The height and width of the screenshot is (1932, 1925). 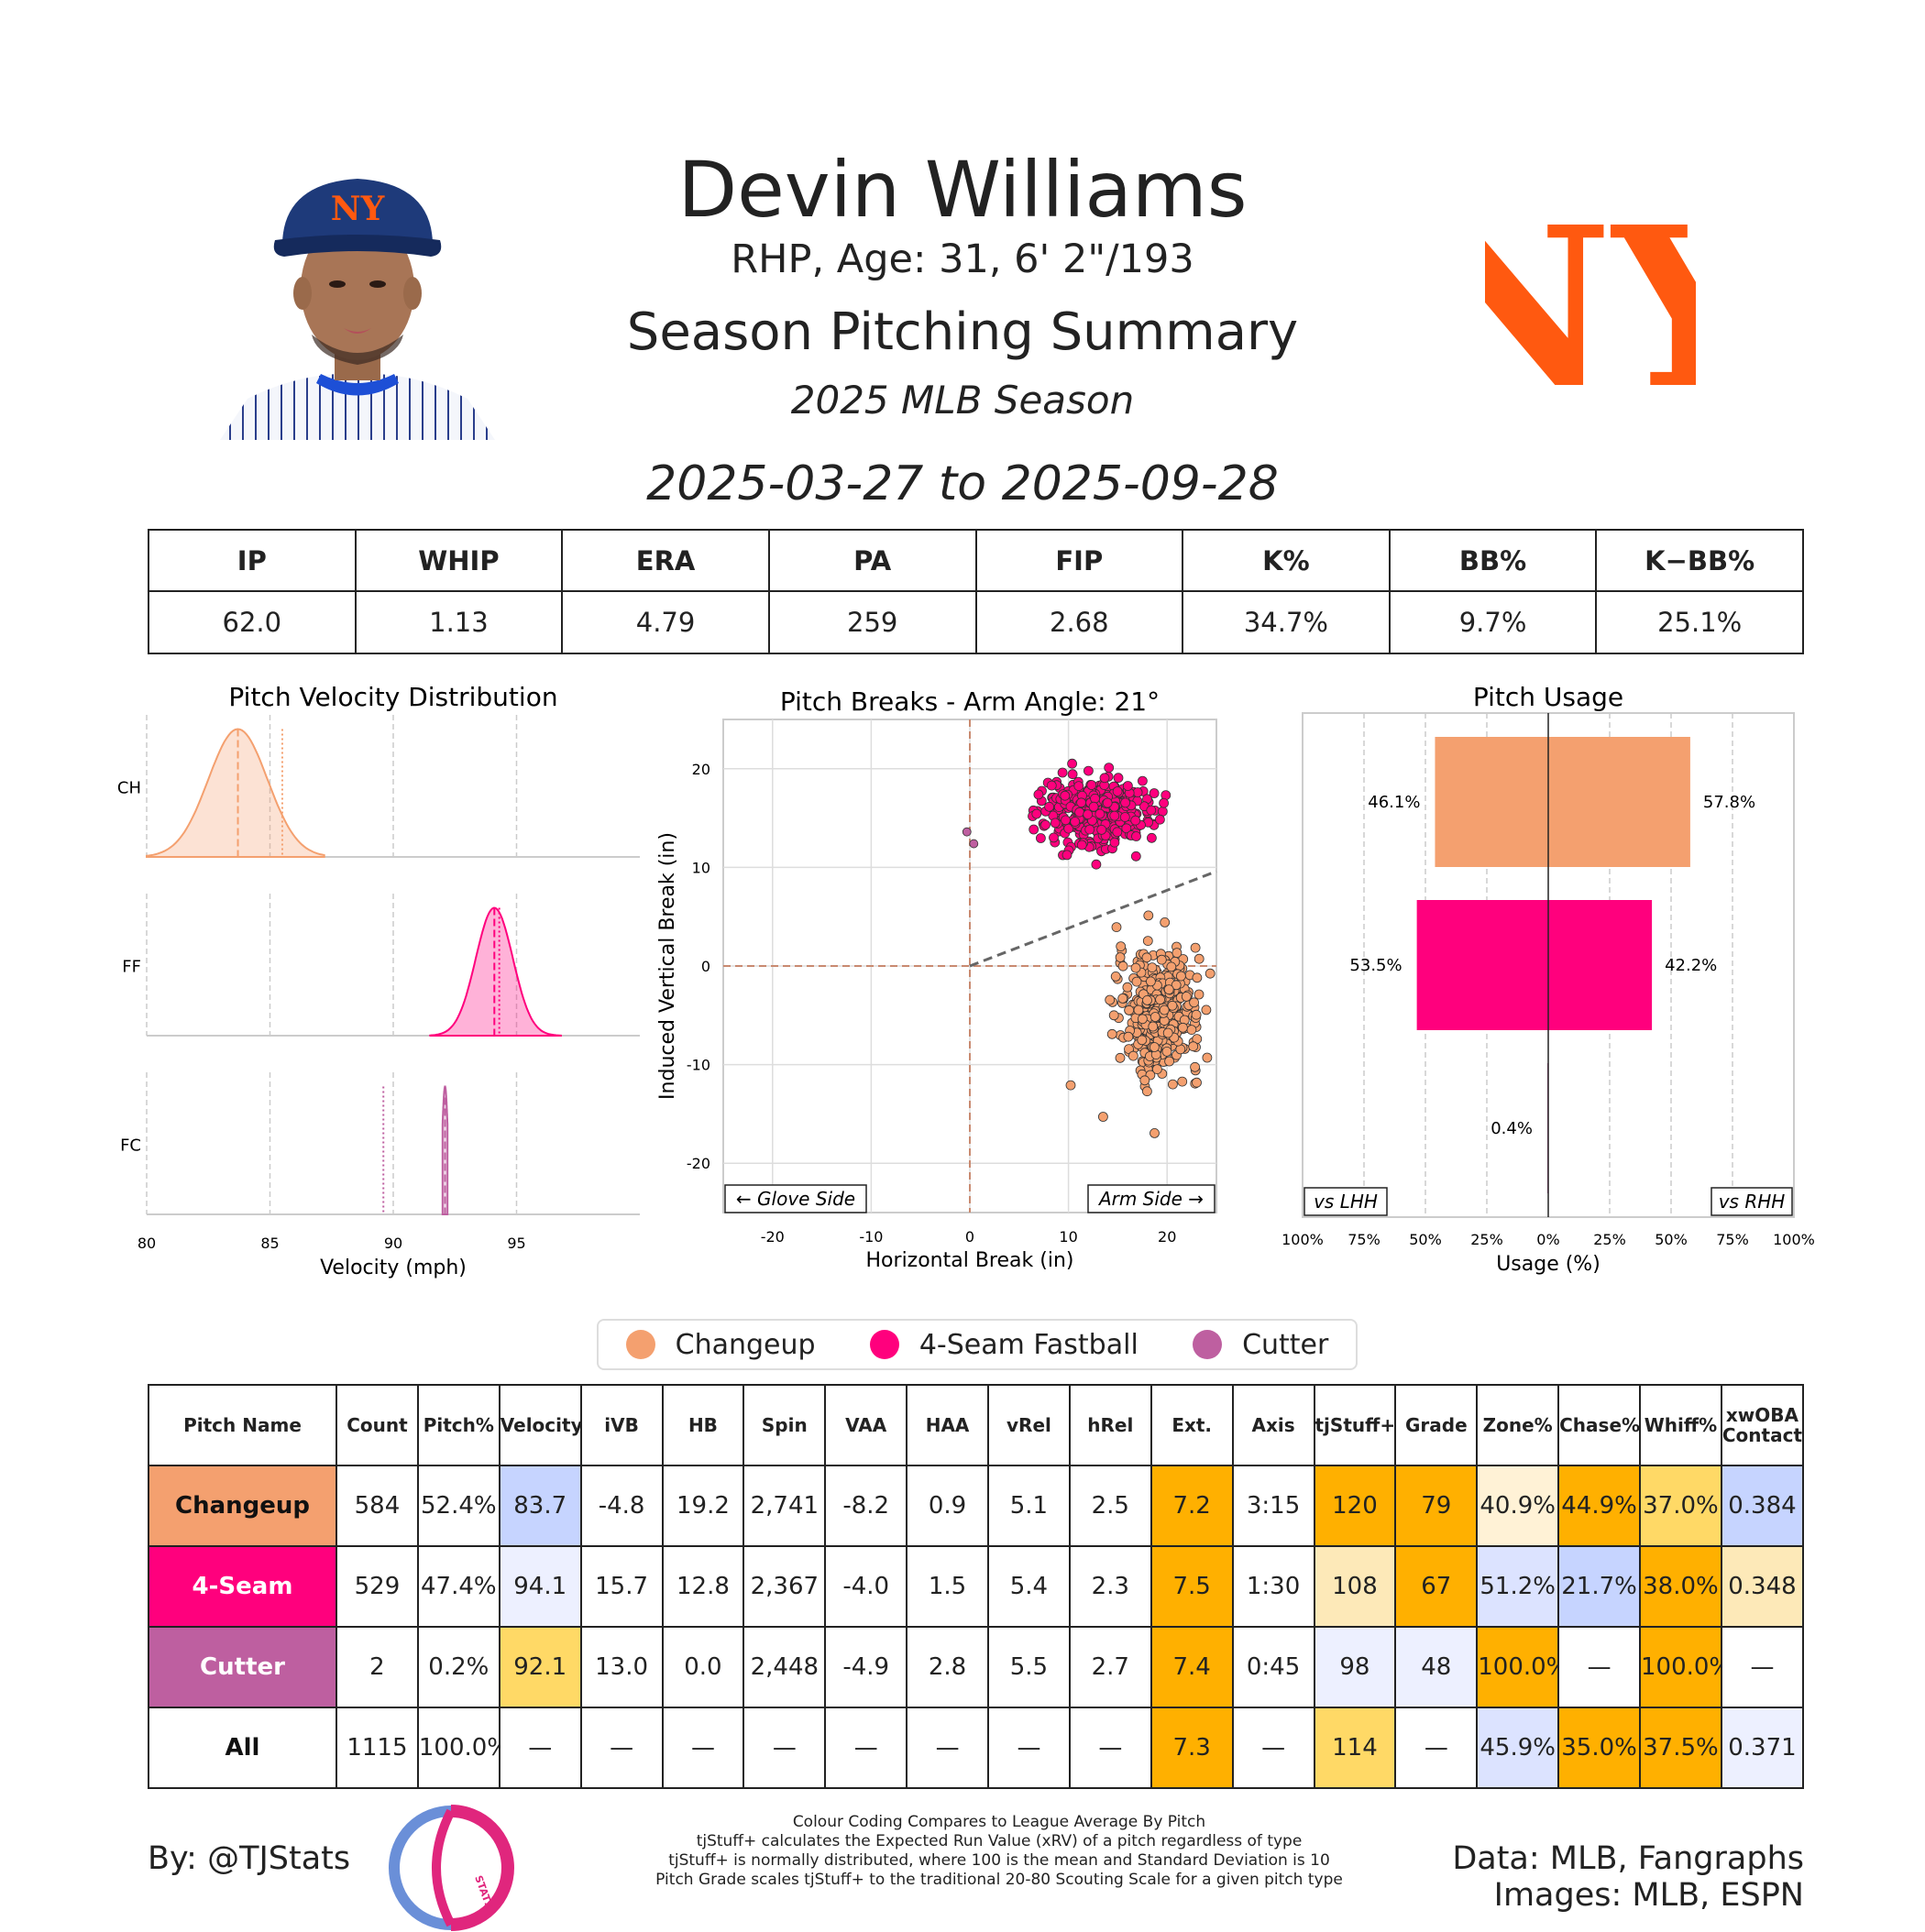 I want to click on x-tick-label: 95, so click(x=516, y=1243).